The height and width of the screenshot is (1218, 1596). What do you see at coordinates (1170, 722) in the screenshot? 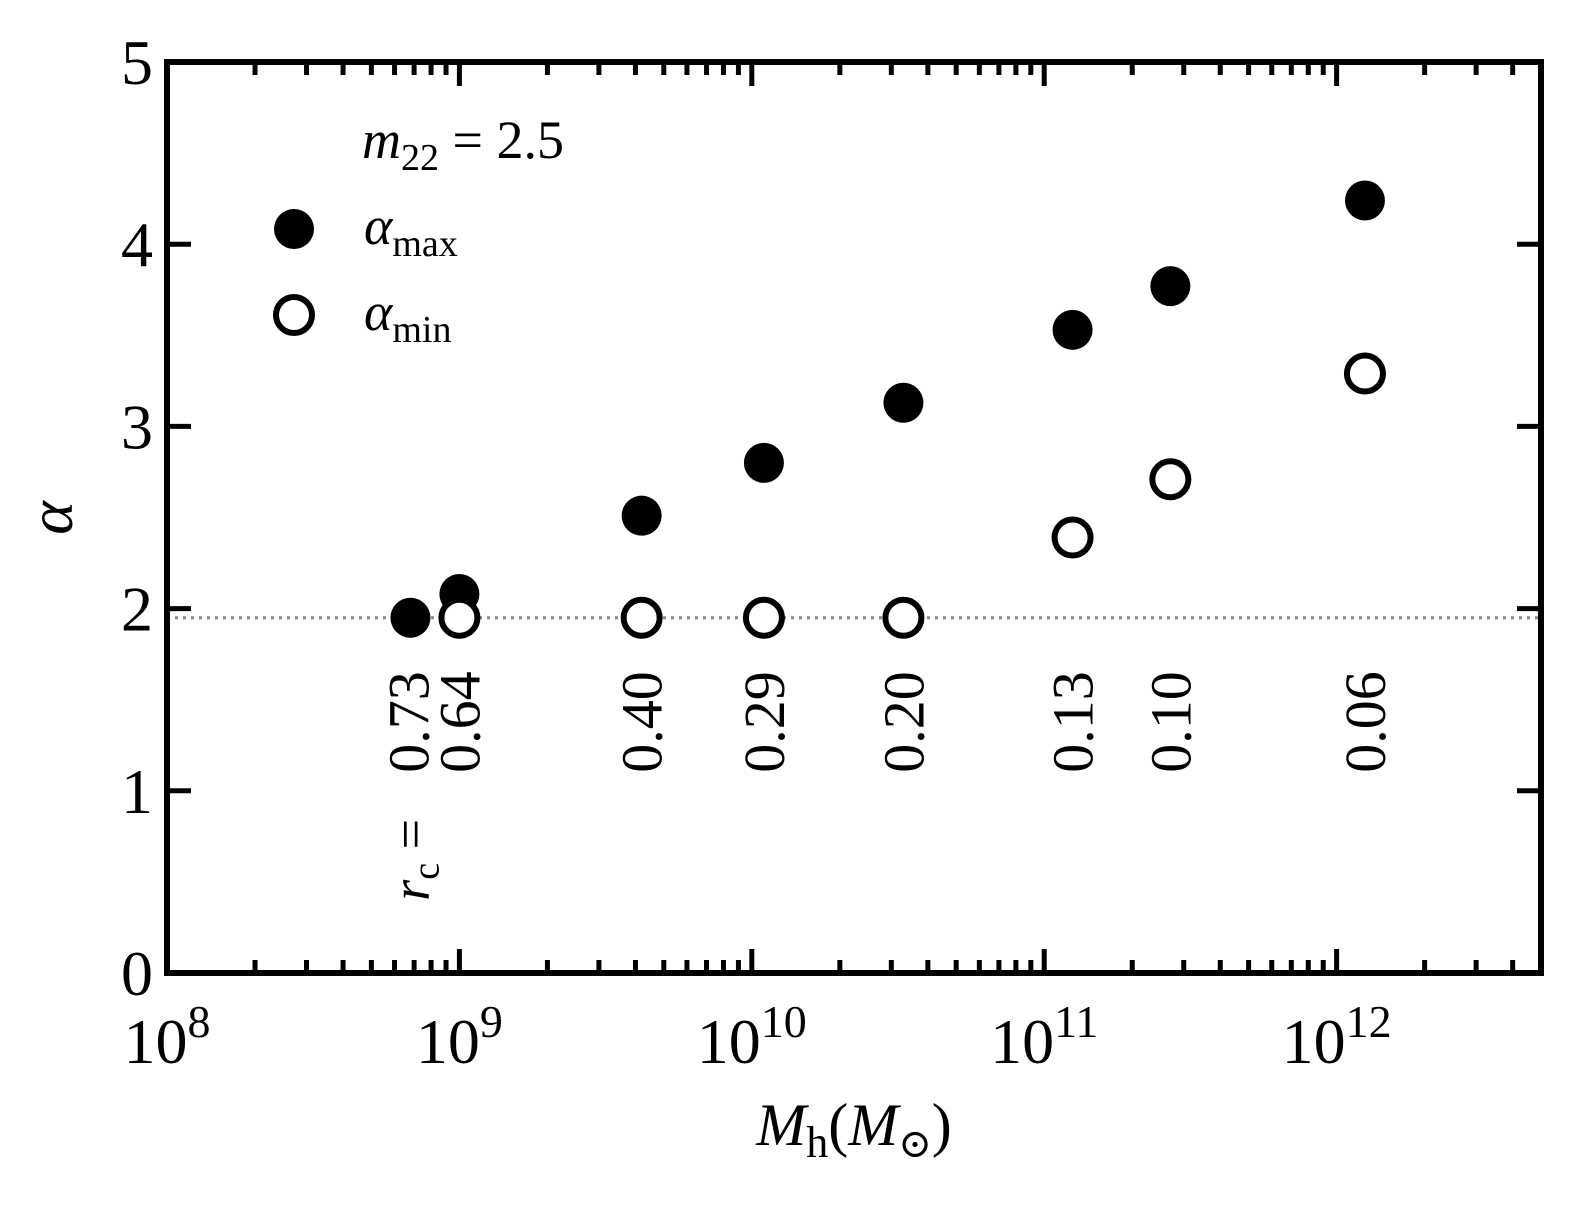
I see `rc-label: 0.10` at bounding box center [1170, 722].